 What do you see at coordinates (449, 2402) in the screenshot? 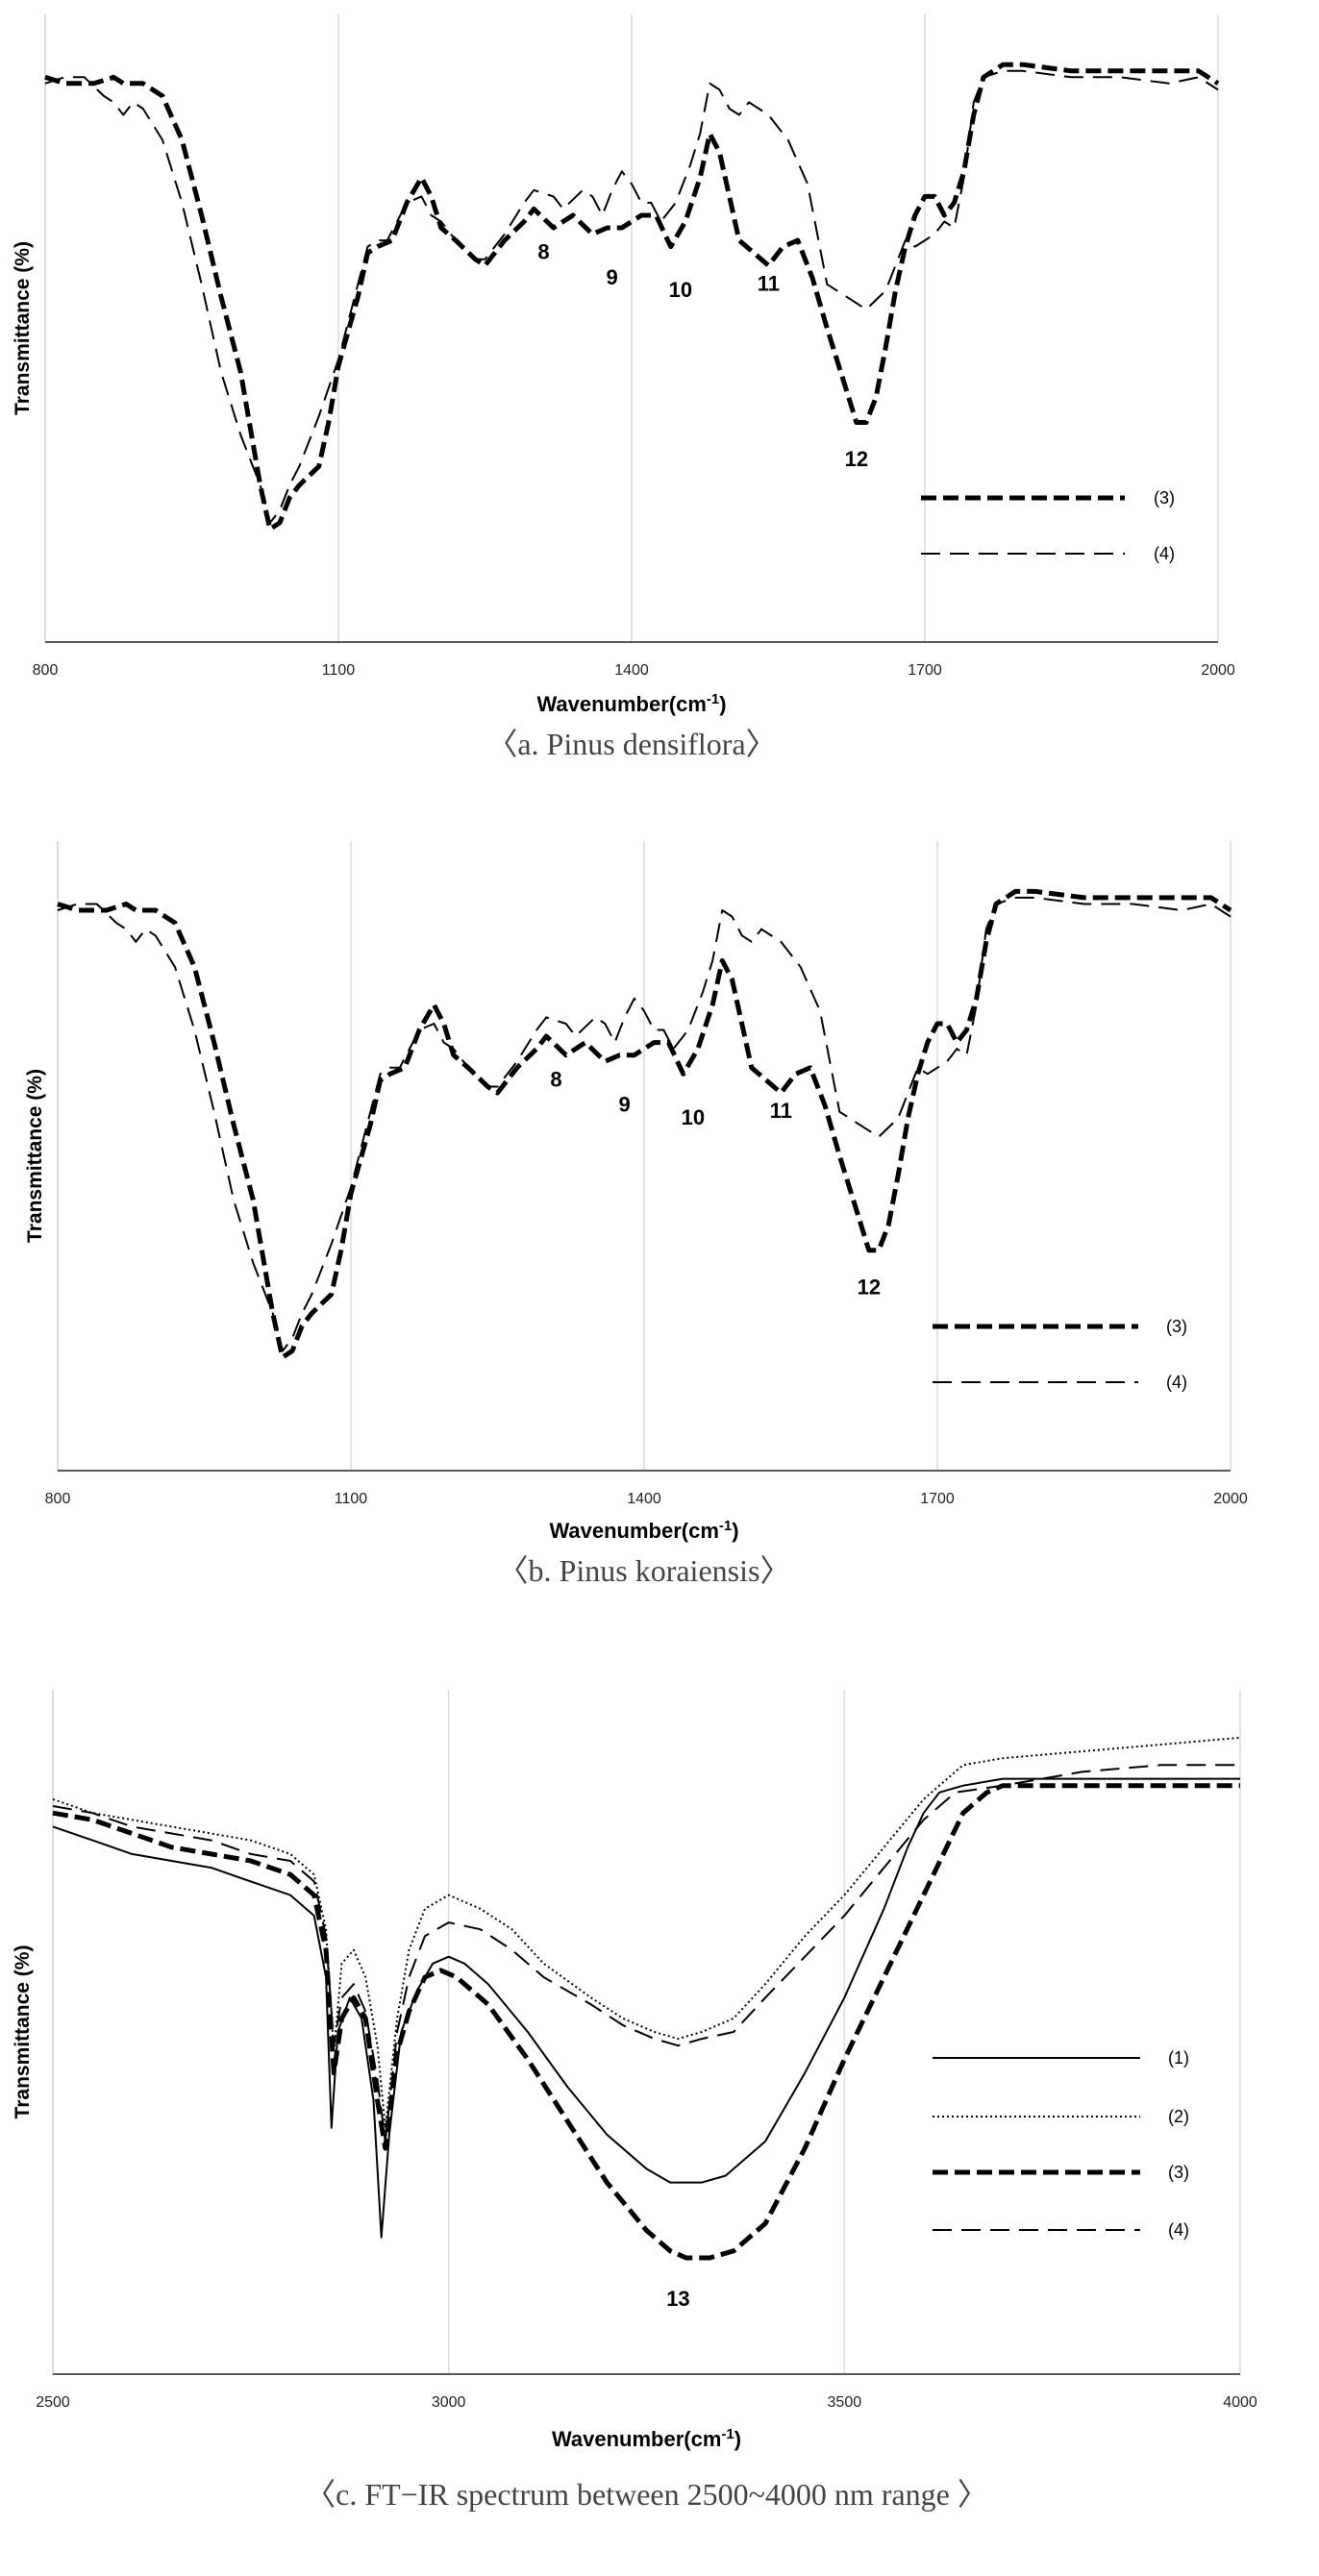
I see `x-tick-label: 3000` at bounding box center [449, 2402].